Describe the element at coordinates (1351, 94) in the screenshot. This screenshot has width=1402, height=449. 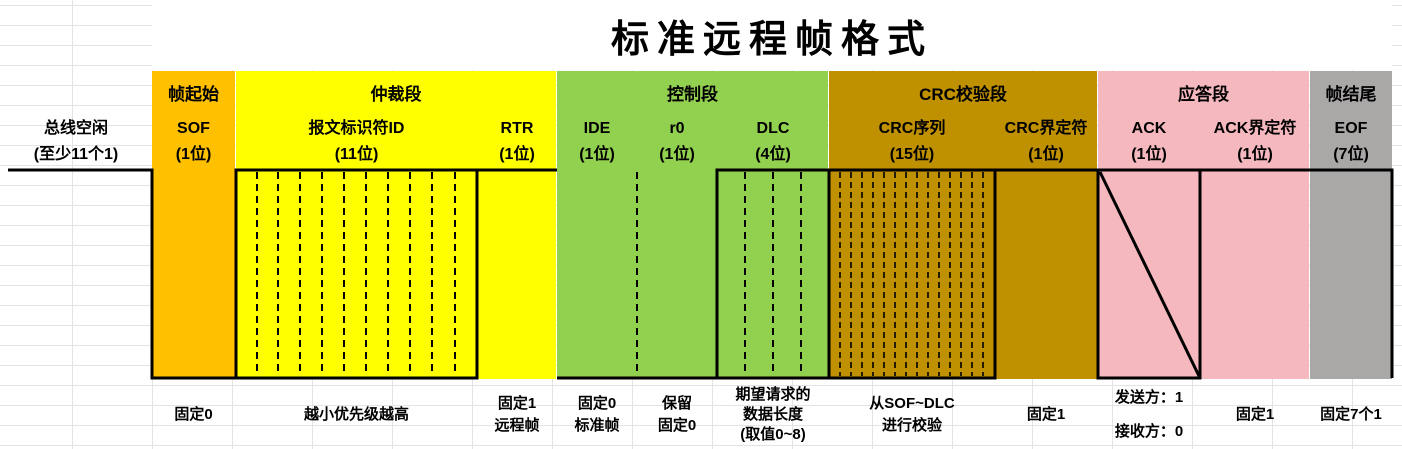
I see `section-eof: 帧结尾` at that location.